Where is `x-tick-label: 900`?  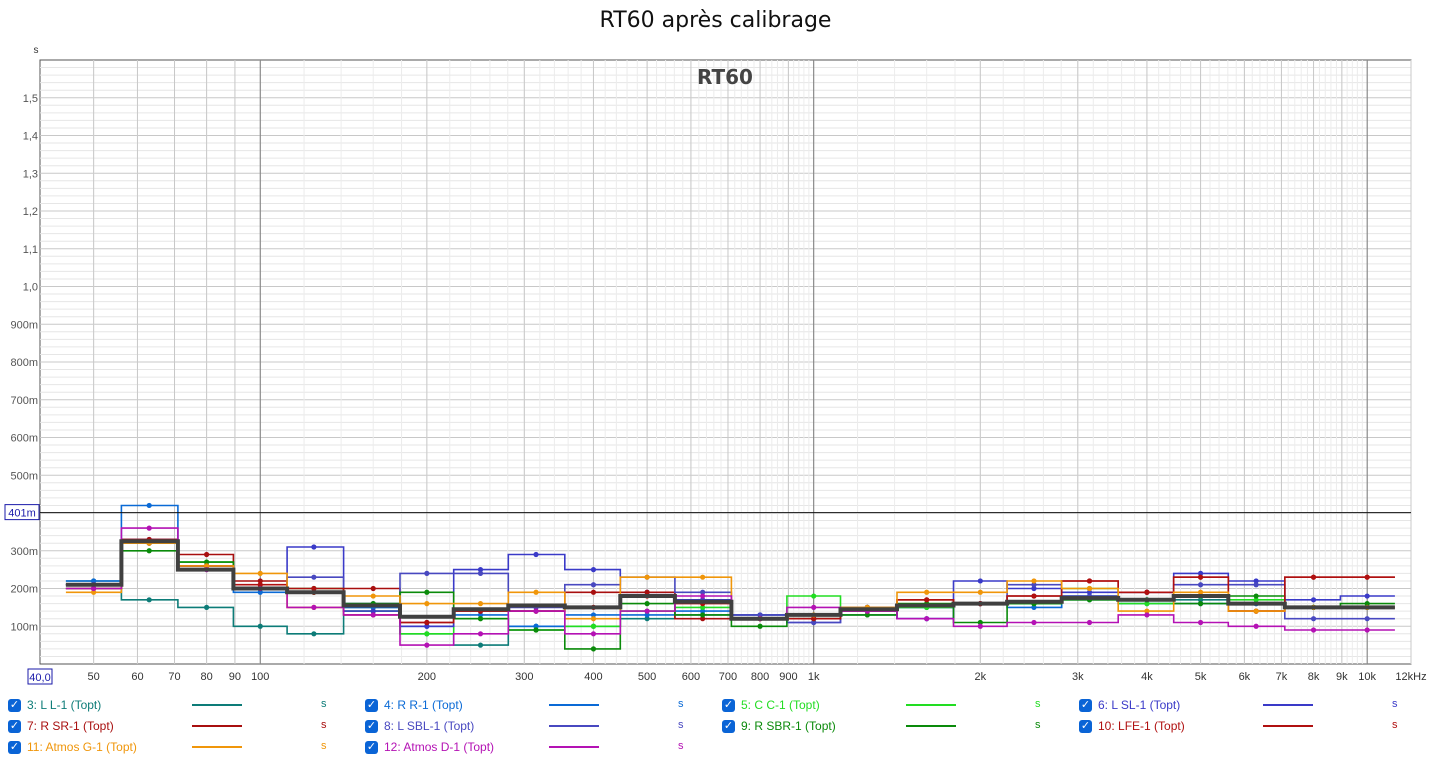 x-tick-label: 900 is located at coordinates (788, 677).